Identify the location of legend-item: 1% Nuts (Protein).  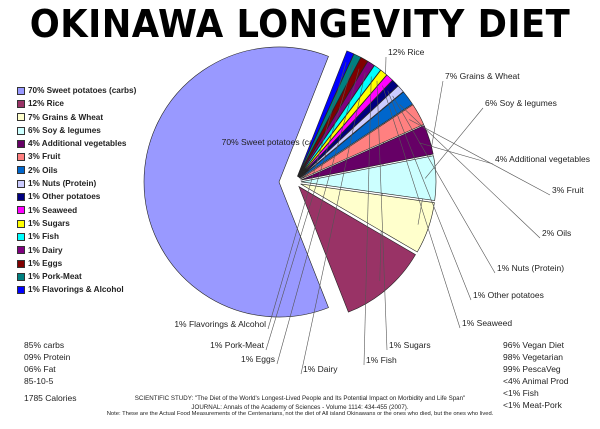
(76, 183).